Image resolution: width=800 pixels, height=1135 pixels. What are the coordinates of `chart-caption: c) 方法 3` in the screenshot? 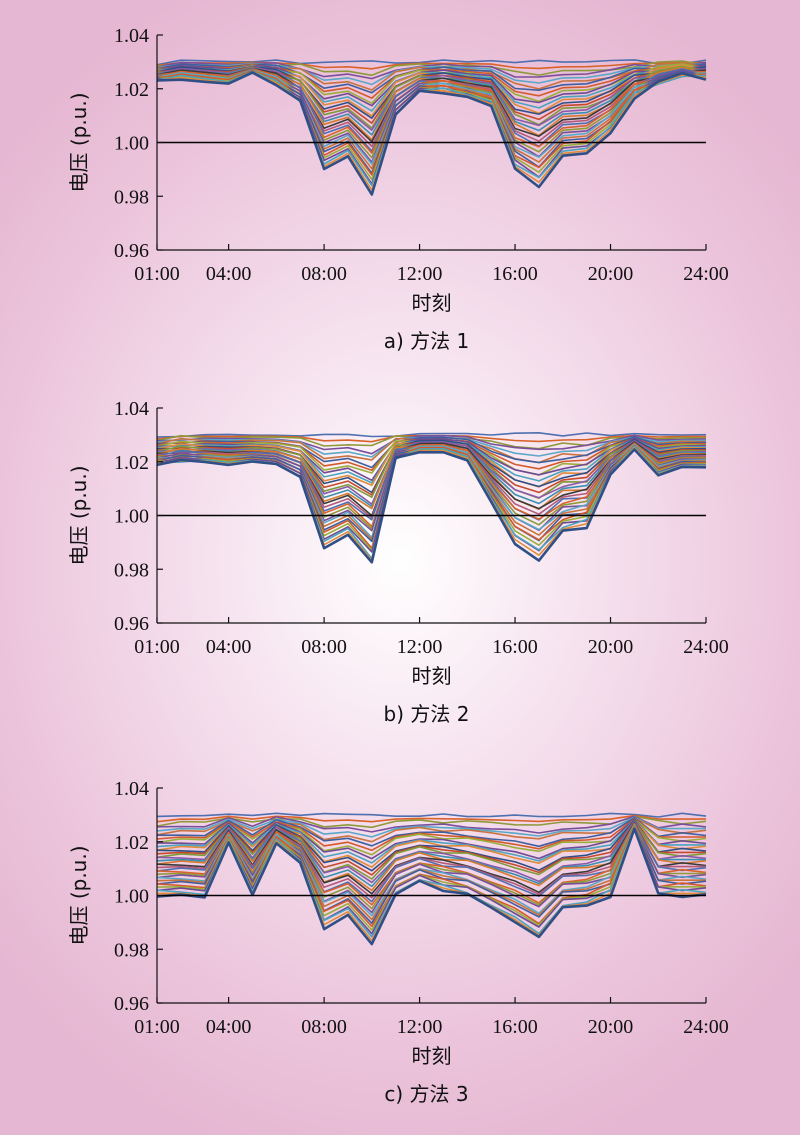 It's located at (426, 1094).